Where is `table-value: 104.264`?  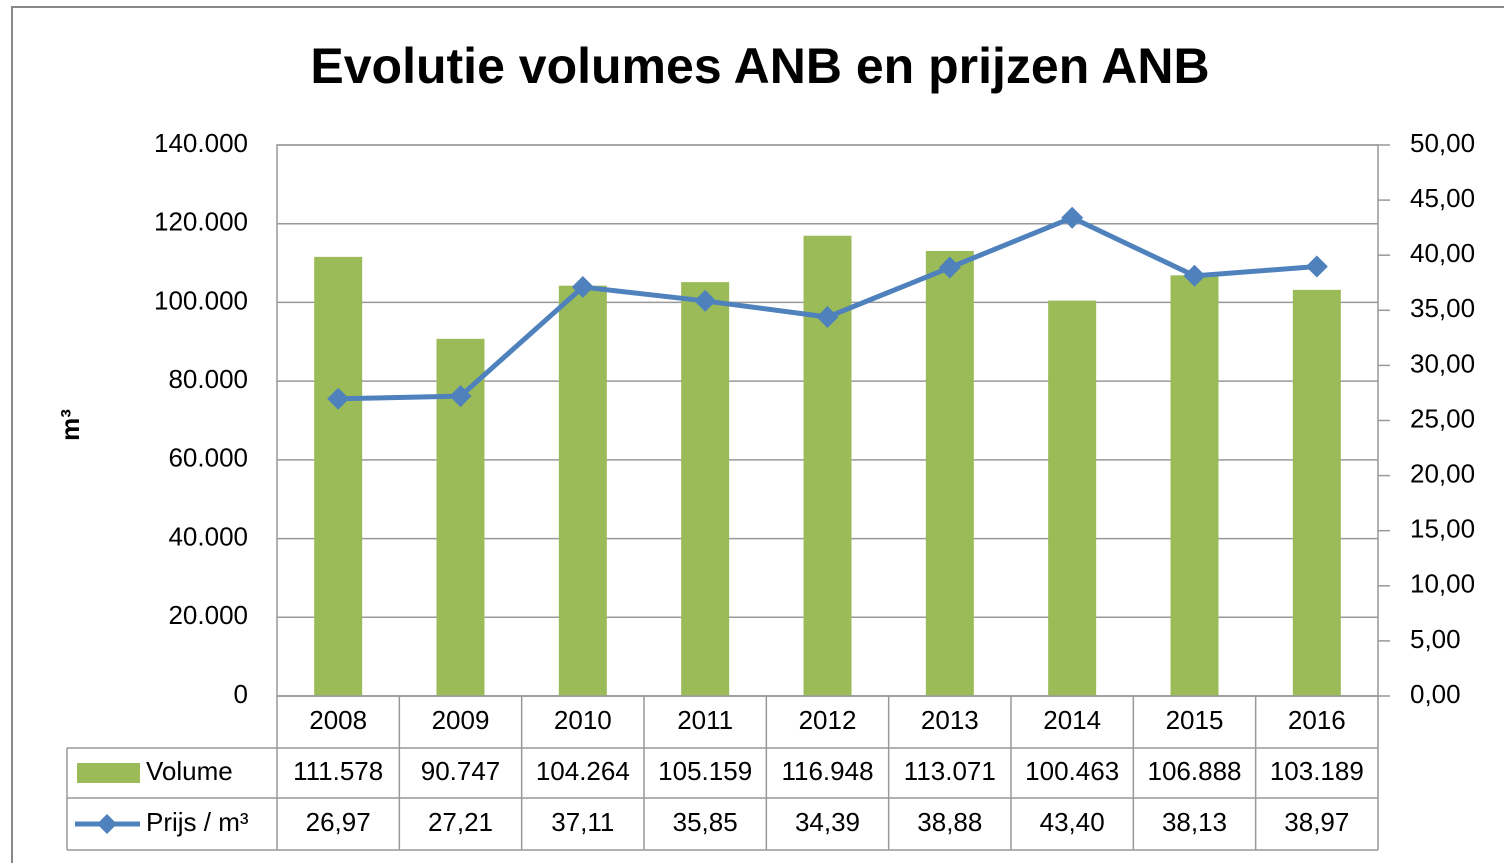 table-value: 104.264 is located at coordinates (583, 771).